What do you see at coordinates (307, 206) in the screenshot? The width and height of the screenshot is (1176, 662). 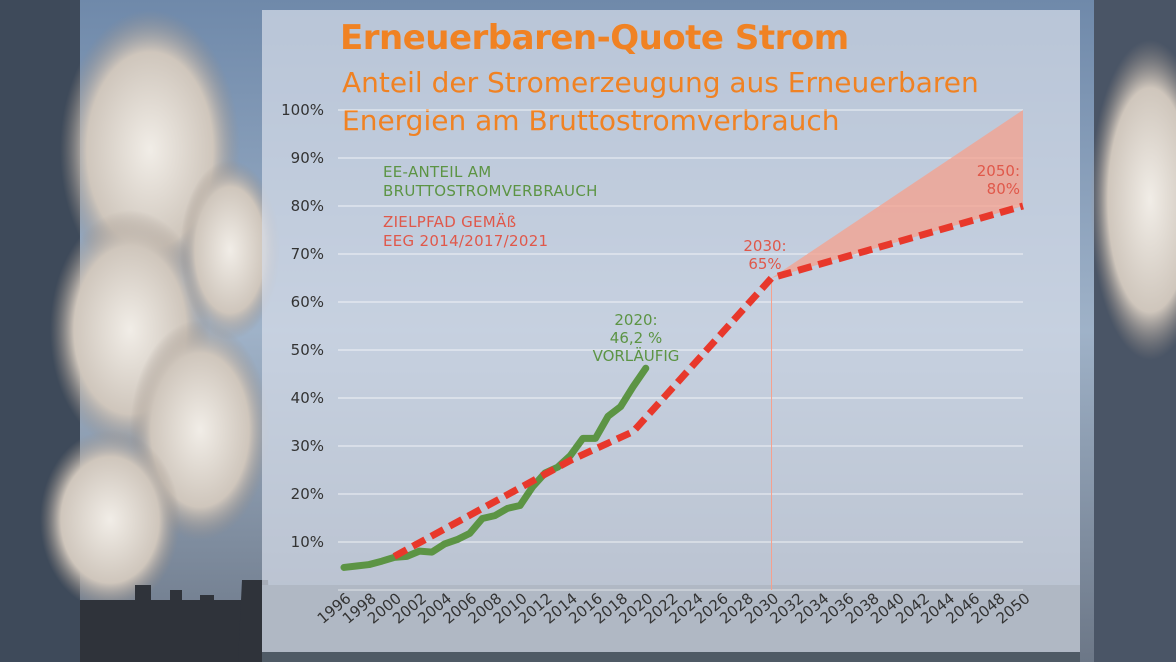 I see `y-tick-label: 80%` at bounding box center [307, 206].